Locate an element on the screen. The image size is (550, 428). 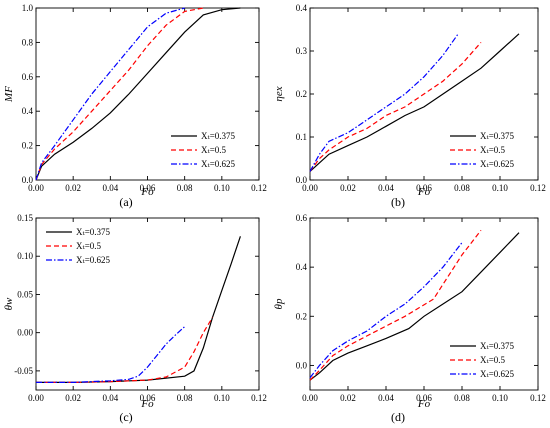
panel-label: (d) is located at coordinates (398, 417).